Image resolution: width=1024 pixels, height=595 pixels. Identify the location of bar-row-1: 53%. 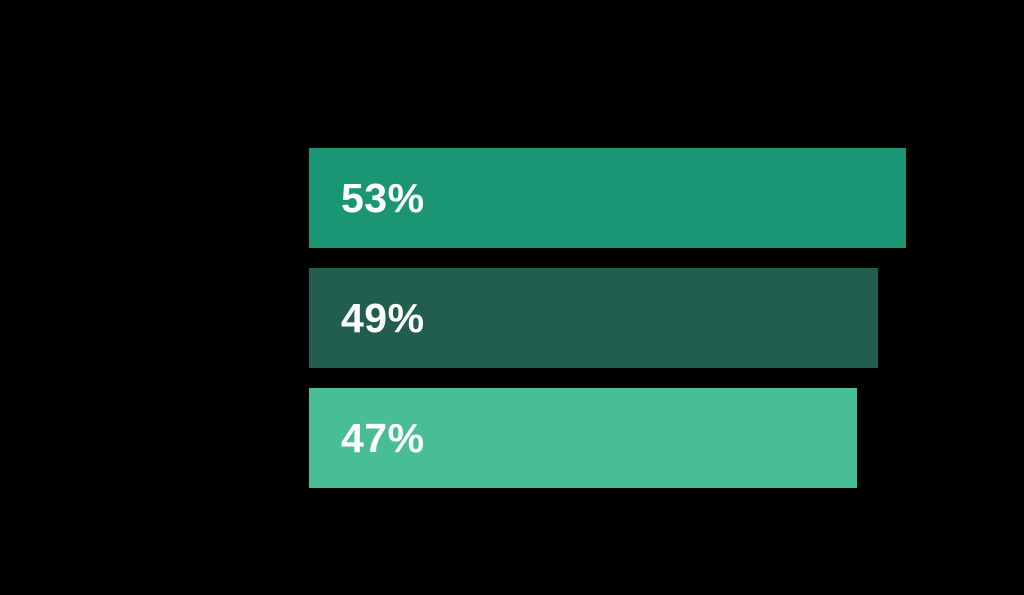
(607, 198).